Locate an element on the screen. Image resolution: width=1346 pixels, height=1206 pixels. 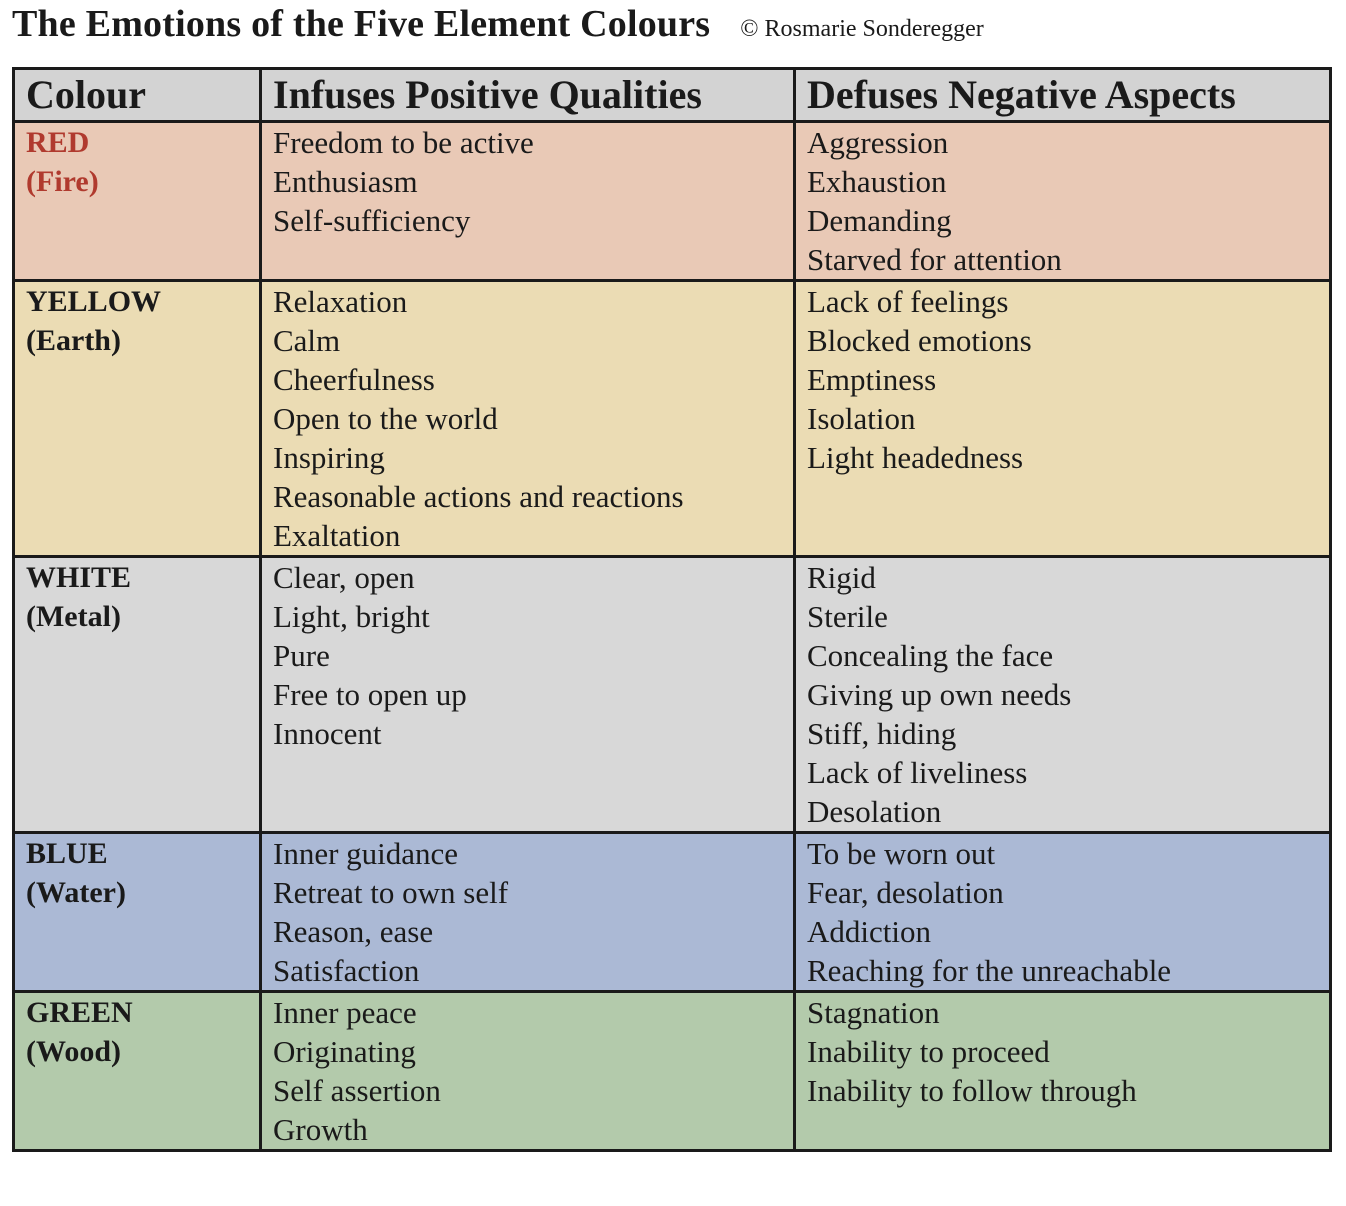
positive-item: Relaxation is located at coordinates (340, 301).